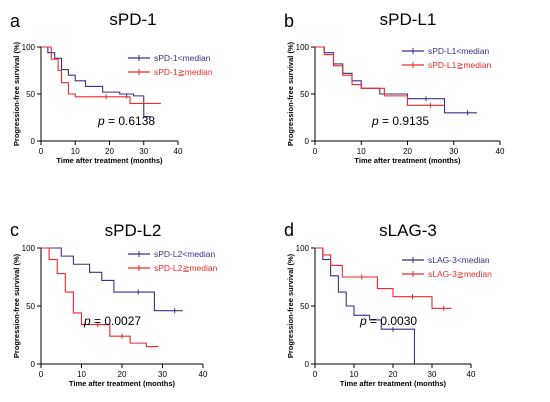  Describe the element at coordinates (460, 274) in the screenshot. I see `legend-label: sLAG-3≧median` at that location.